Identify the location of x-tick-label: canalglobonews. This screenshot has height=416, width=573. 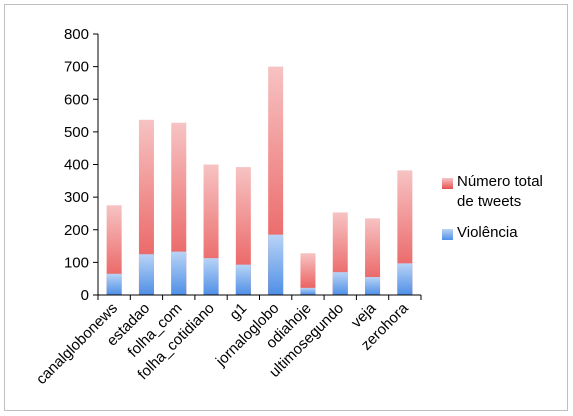
(77, 344).